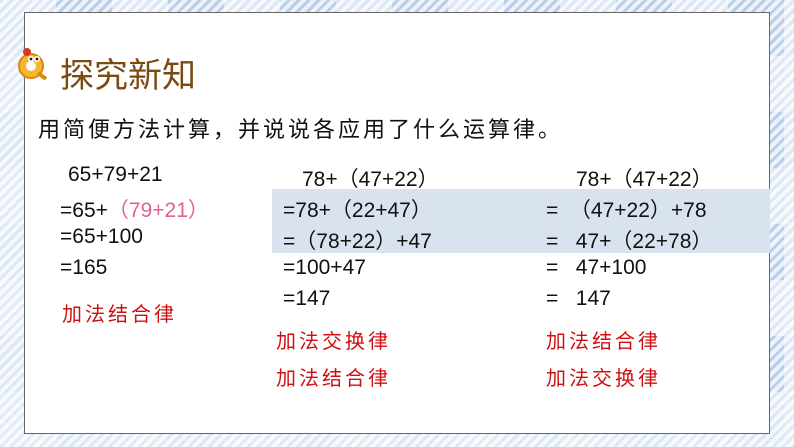 This screenshot has width=794, height=447. Describe the element at coordinates (324, 267) in the screenshot. I see `col2-line: =100+47` at that location.